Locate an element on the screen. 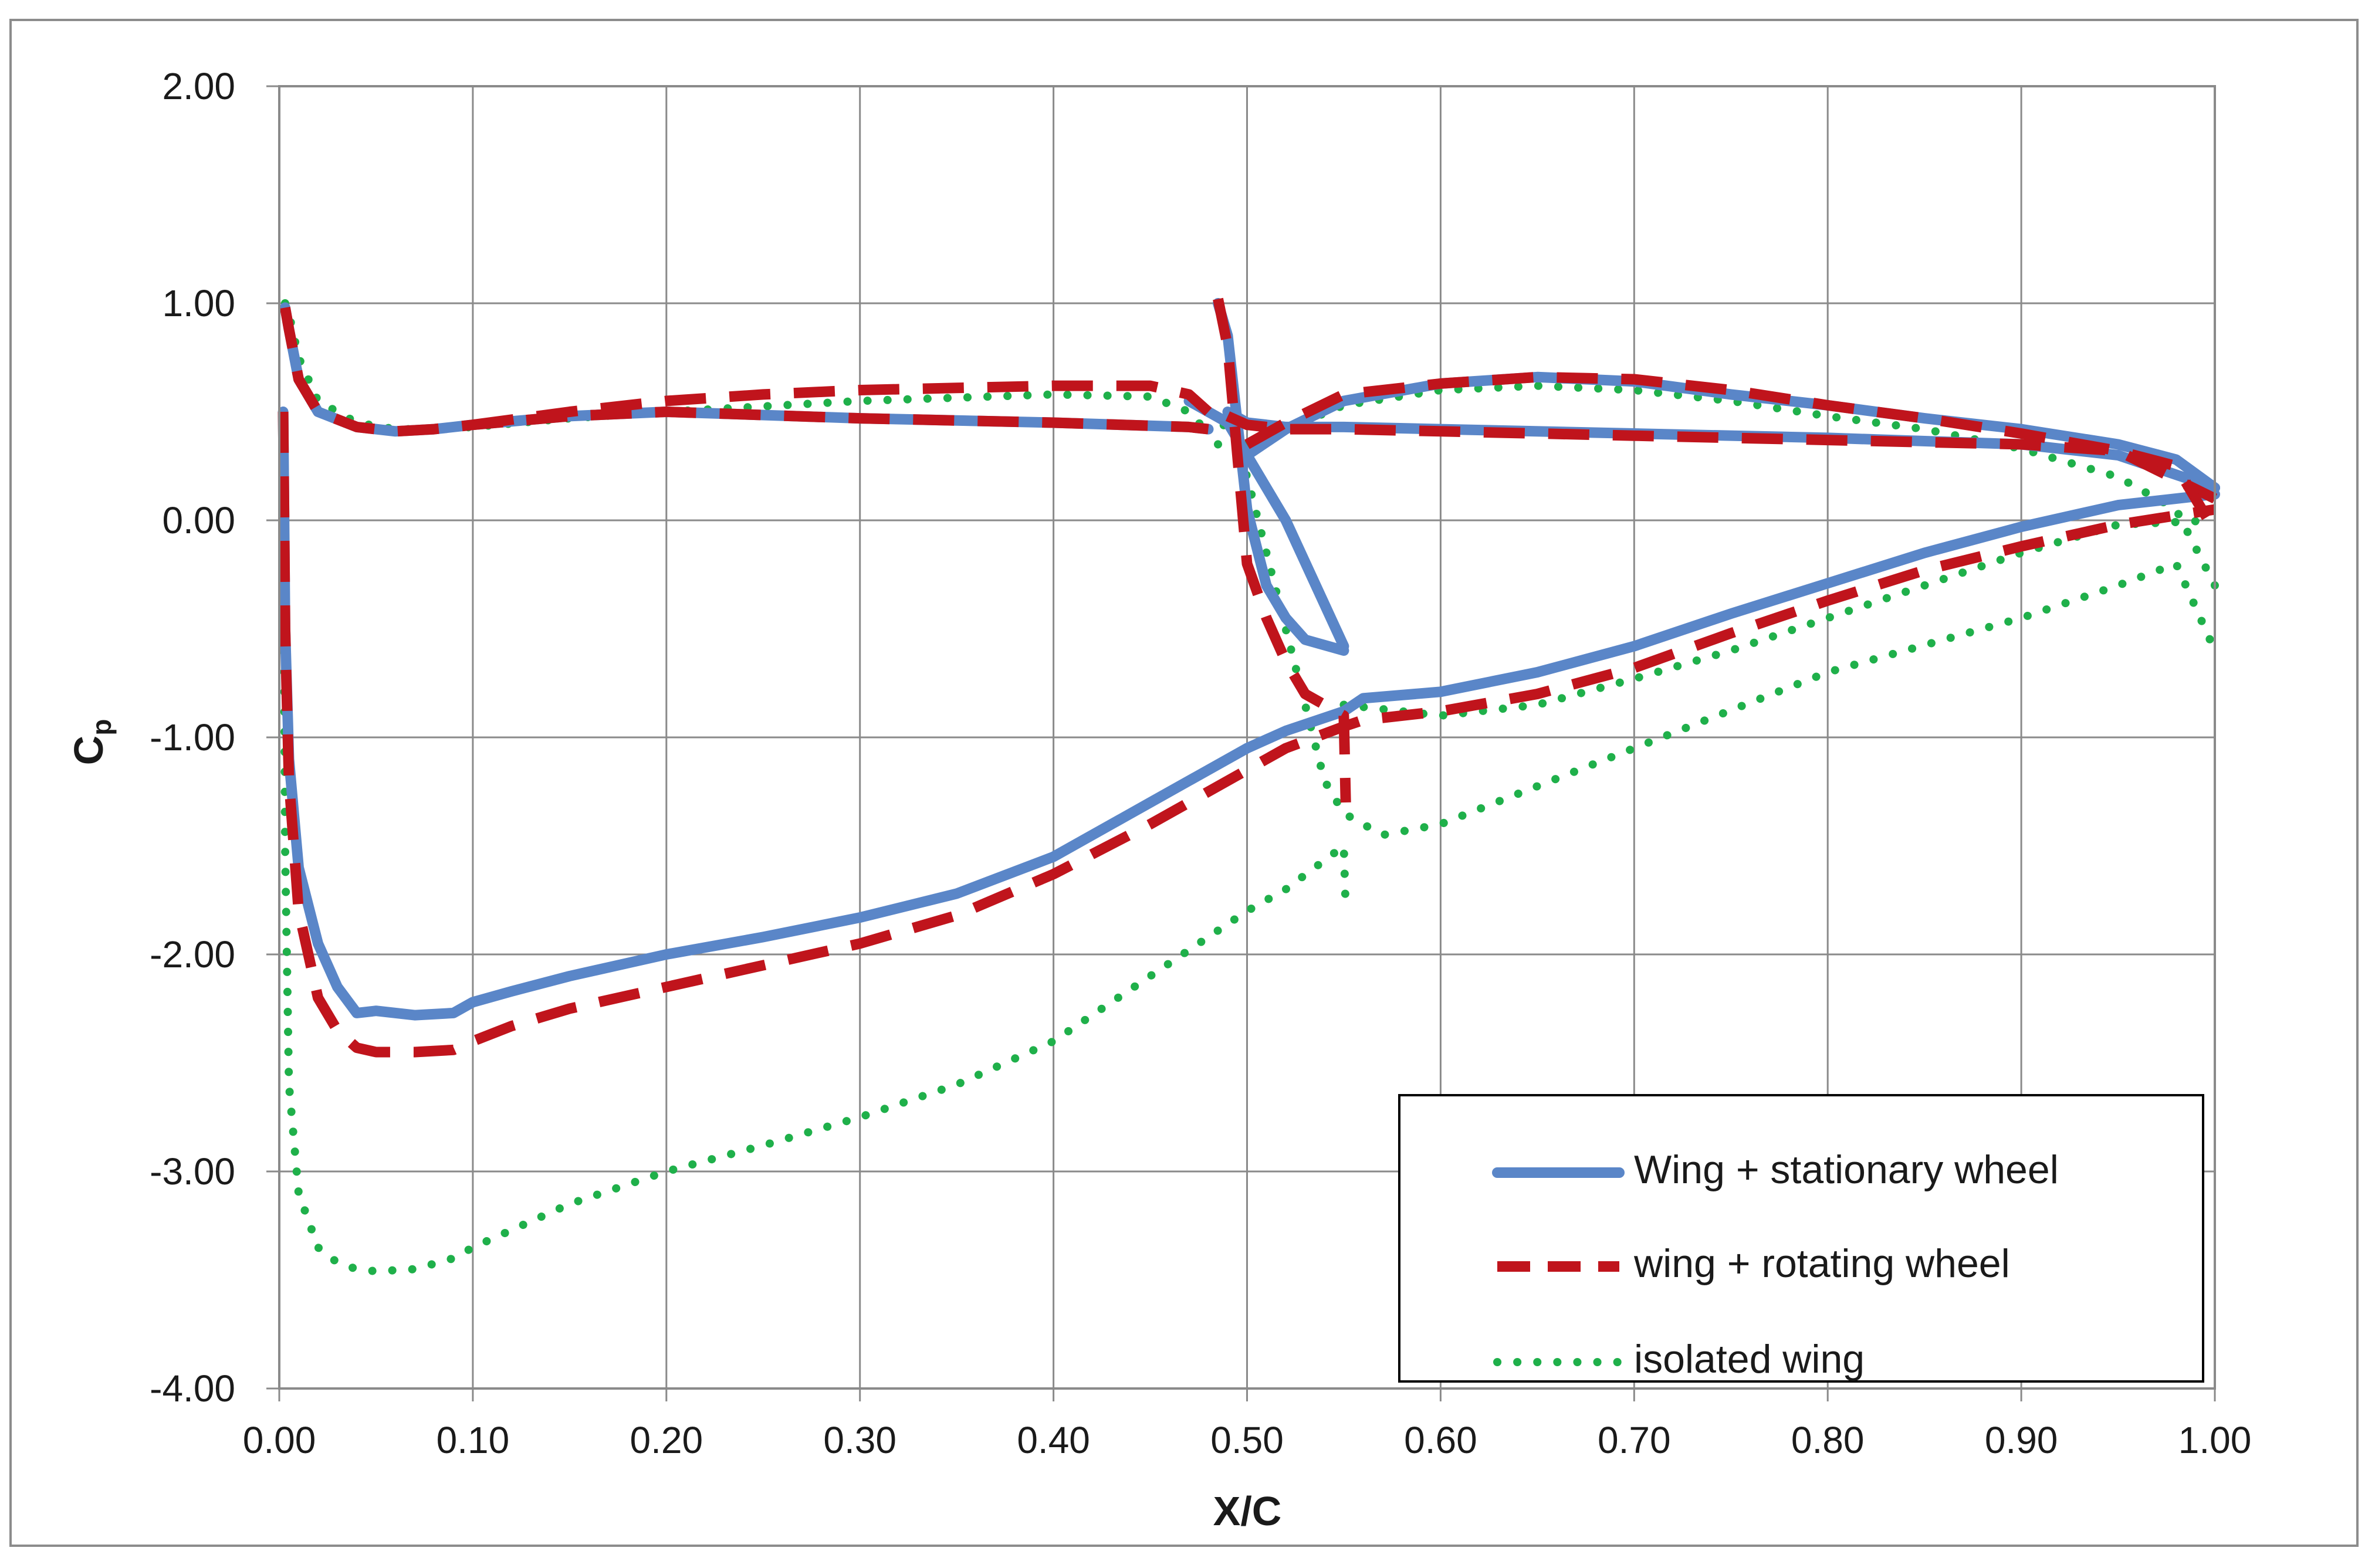 The width and height of the screenshot is (2375, 1568). series-line-wing-rotating-wheel-main-pressure is located at coordinates (842, 405).